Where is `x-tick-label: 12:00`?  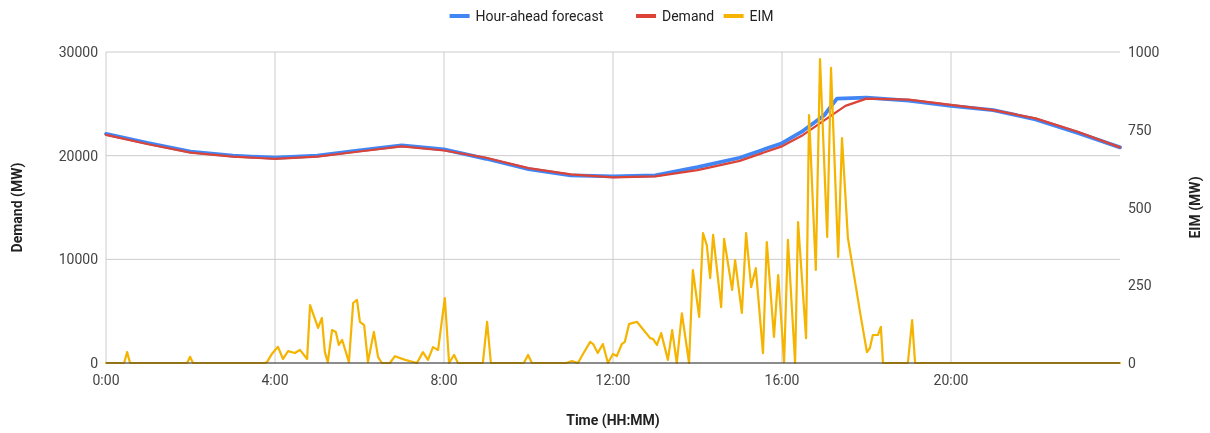 x-tick-label: 12:00 is located at coordinates (613, 380).